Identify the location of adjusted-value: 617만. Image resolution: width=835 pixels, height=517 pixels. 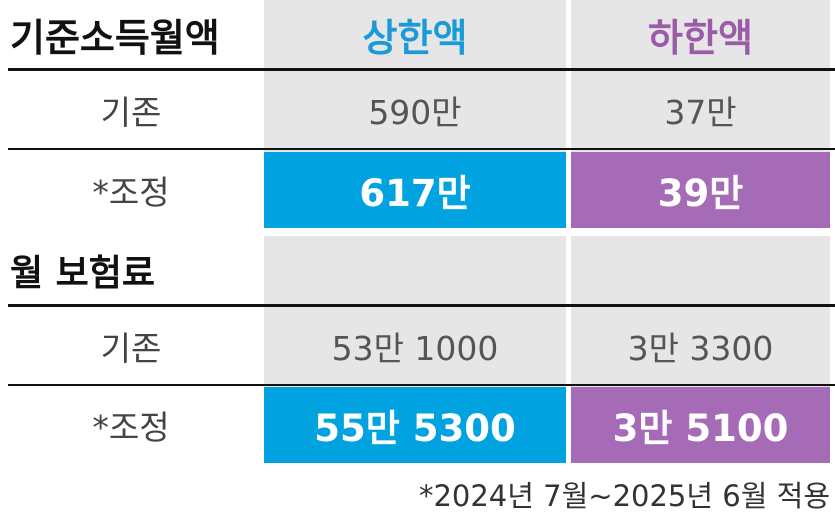
(415, 190).